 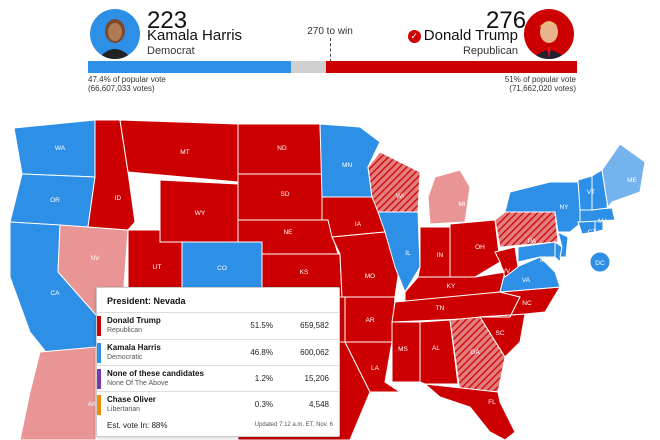 I want to click on candidate-party: Libertarian, so click(x=124, y=409).